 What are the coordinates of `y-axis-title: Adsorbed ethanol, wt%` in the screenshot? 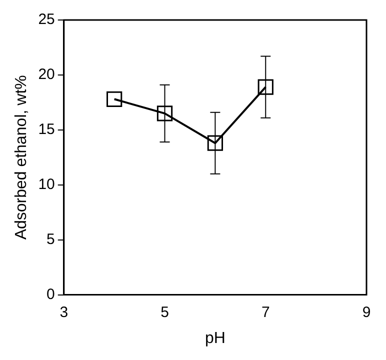 It's located at (21, 157).